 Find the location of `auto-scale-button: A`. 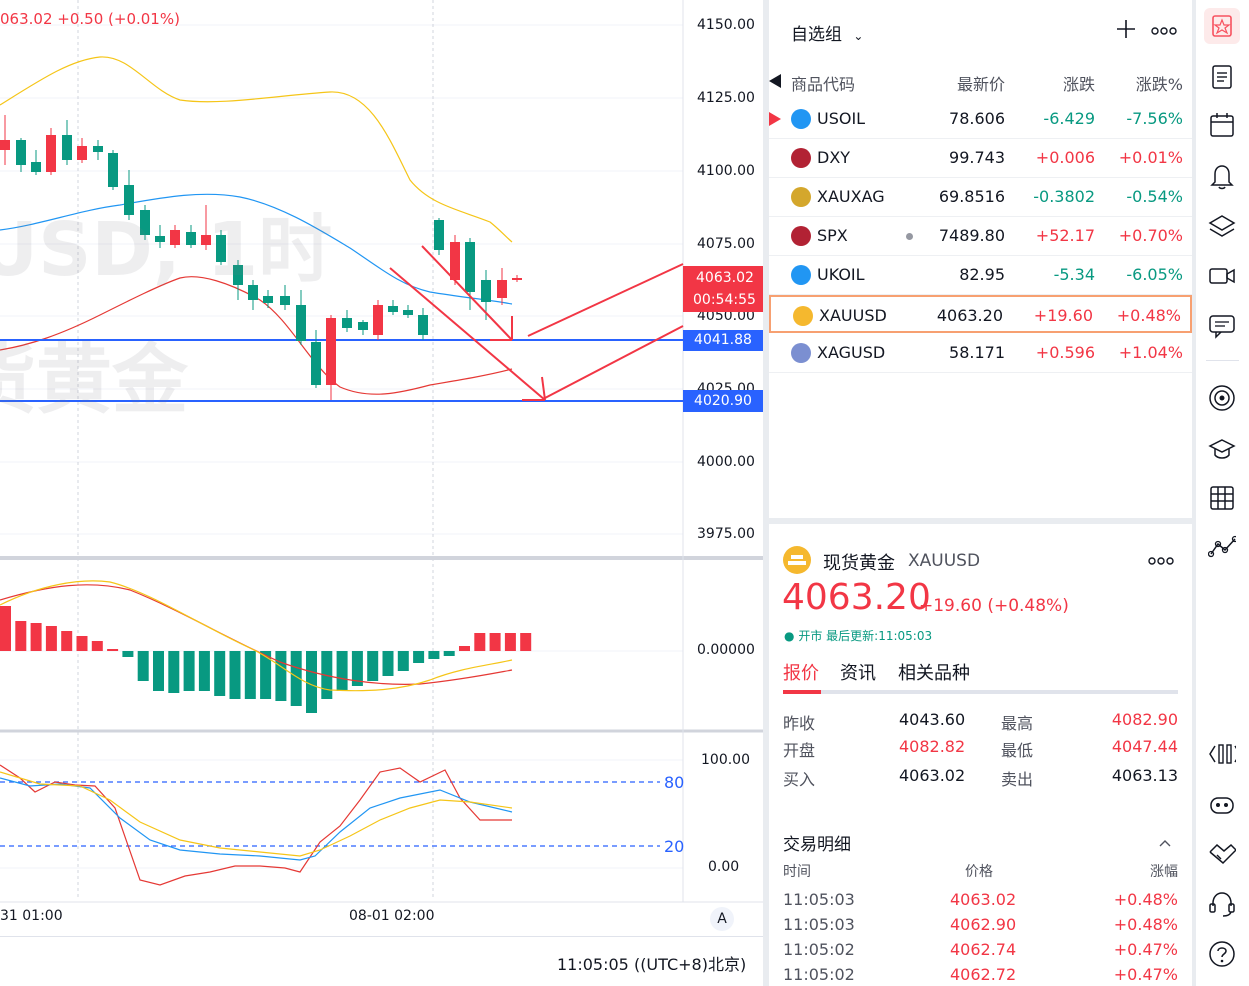

auto-scale-button: A is located at coordinates (722, 919).